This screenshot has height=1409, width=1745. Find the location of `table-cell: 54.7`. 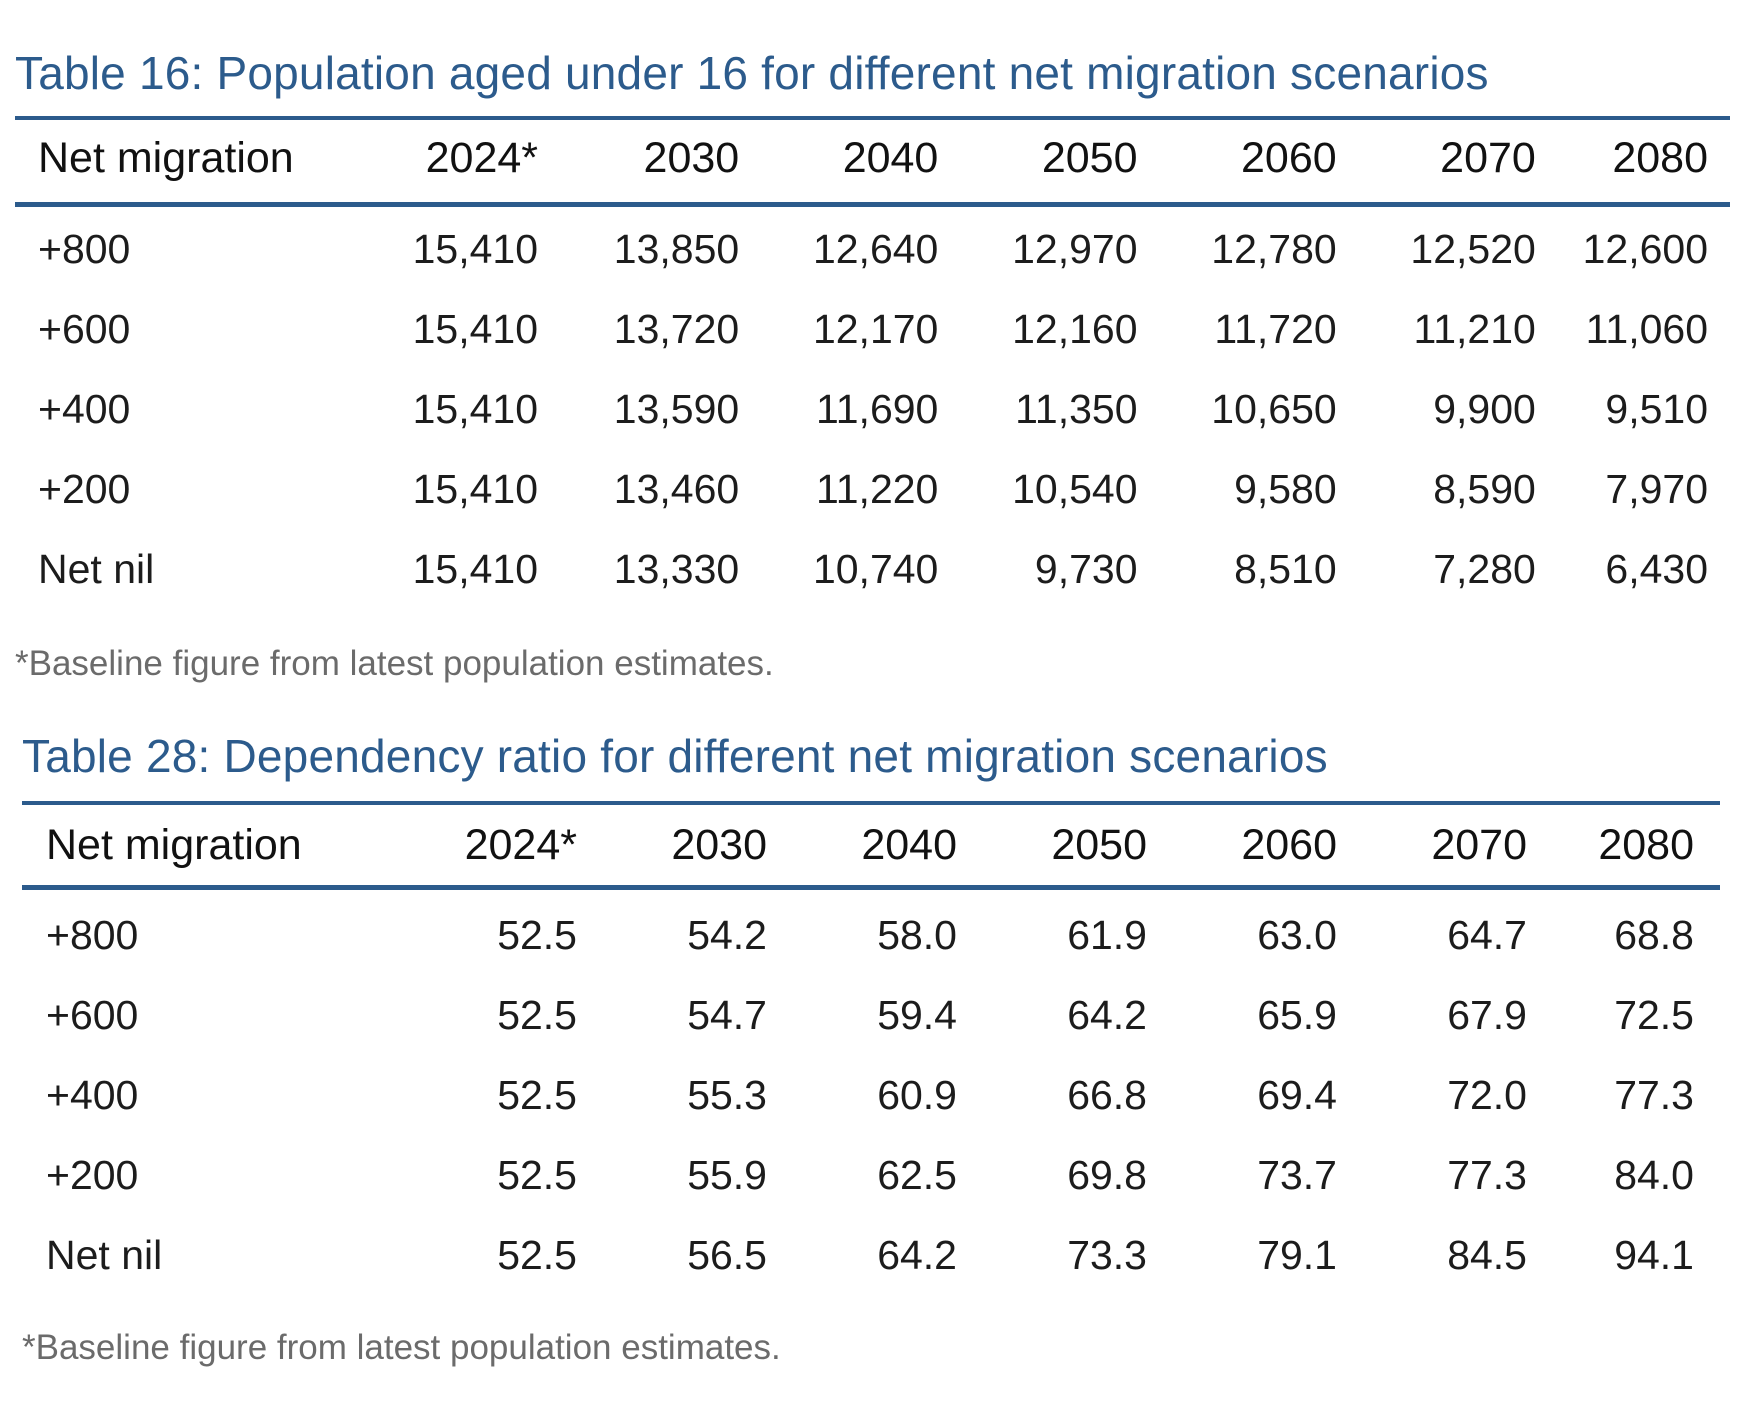

table-cell: 54.7 is located at coordinates (727, 1014).